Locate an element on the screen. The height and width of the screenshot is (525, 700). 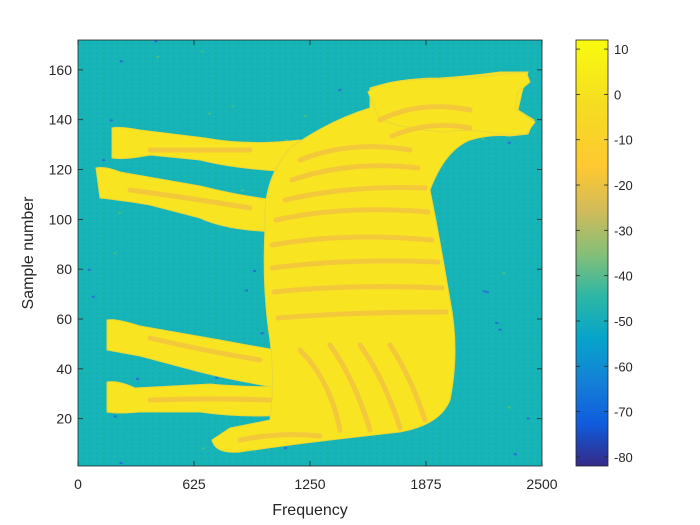
x-tick-label: 1250 is located at coordinates (309, 484).